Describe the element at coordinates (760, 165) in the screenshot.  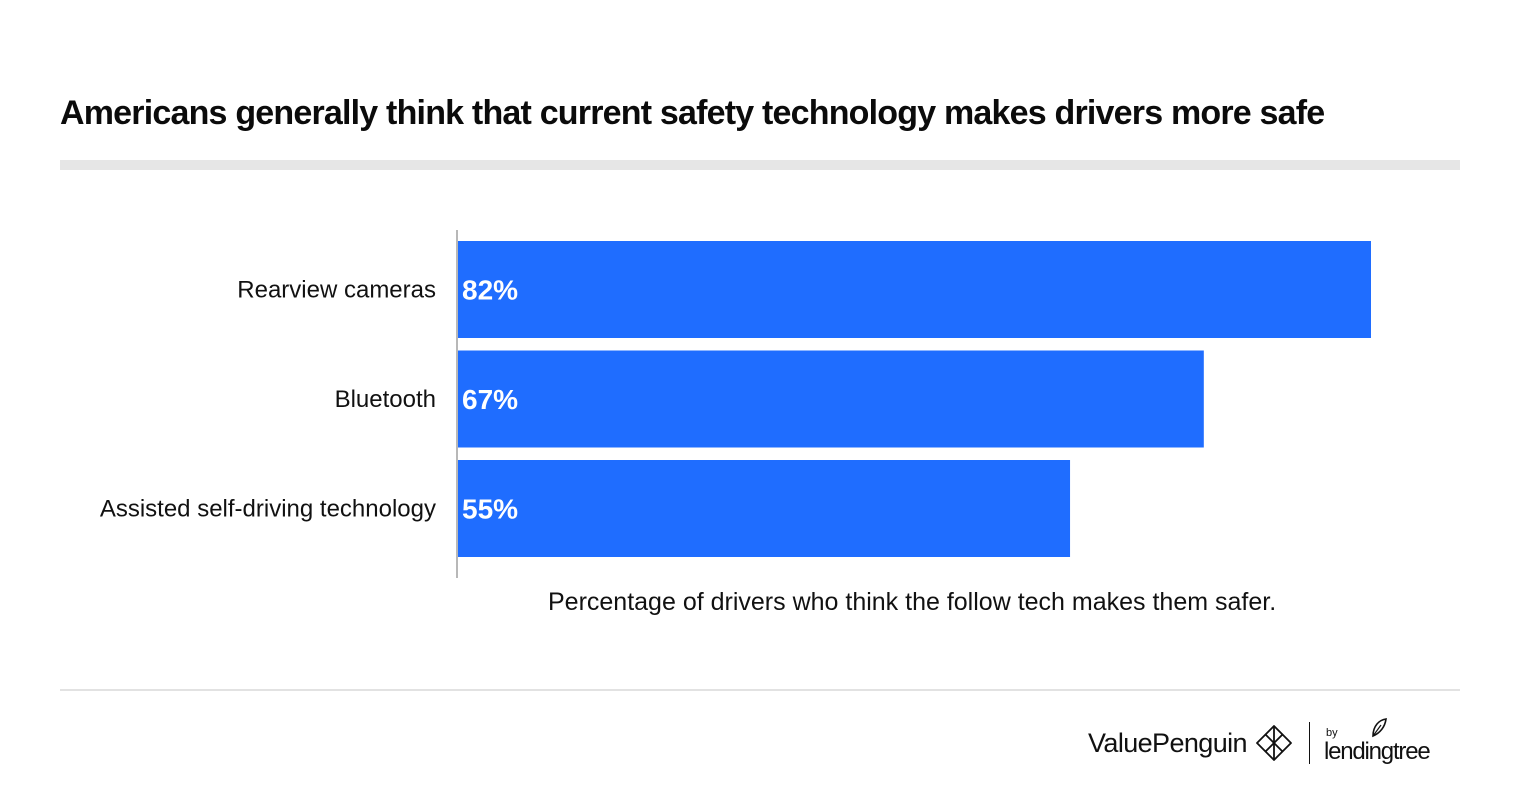
I see `title-divider` at that location.